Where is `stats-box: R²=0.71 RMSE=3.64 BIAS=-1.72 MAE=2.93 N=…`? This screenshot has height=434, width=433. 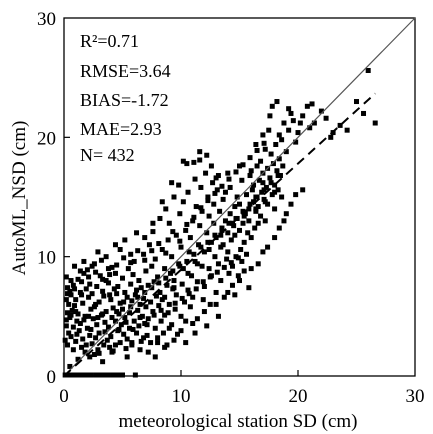 stats-box: R²=0.71 RMSE=3.64 BIAS=-1.72 MAE=2.93 N=… is located at coordinates (125, 98).